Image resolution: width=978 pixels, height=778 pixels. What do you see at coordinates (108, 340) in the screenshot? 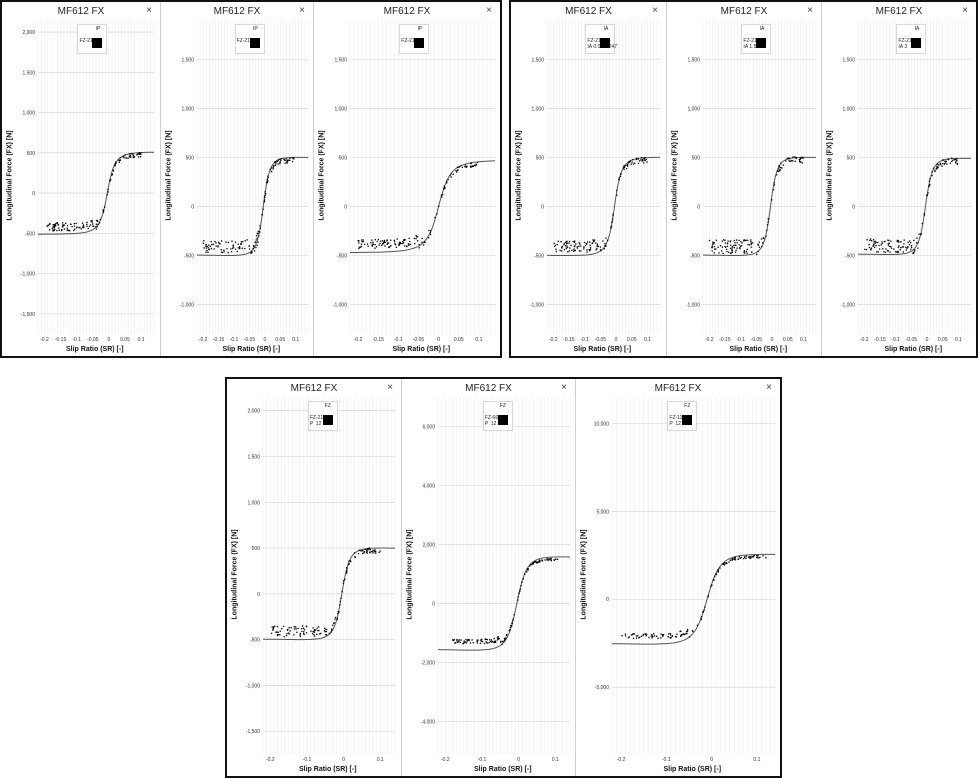
I see `x-tick-label: 0` at bounding box center [108, 340].